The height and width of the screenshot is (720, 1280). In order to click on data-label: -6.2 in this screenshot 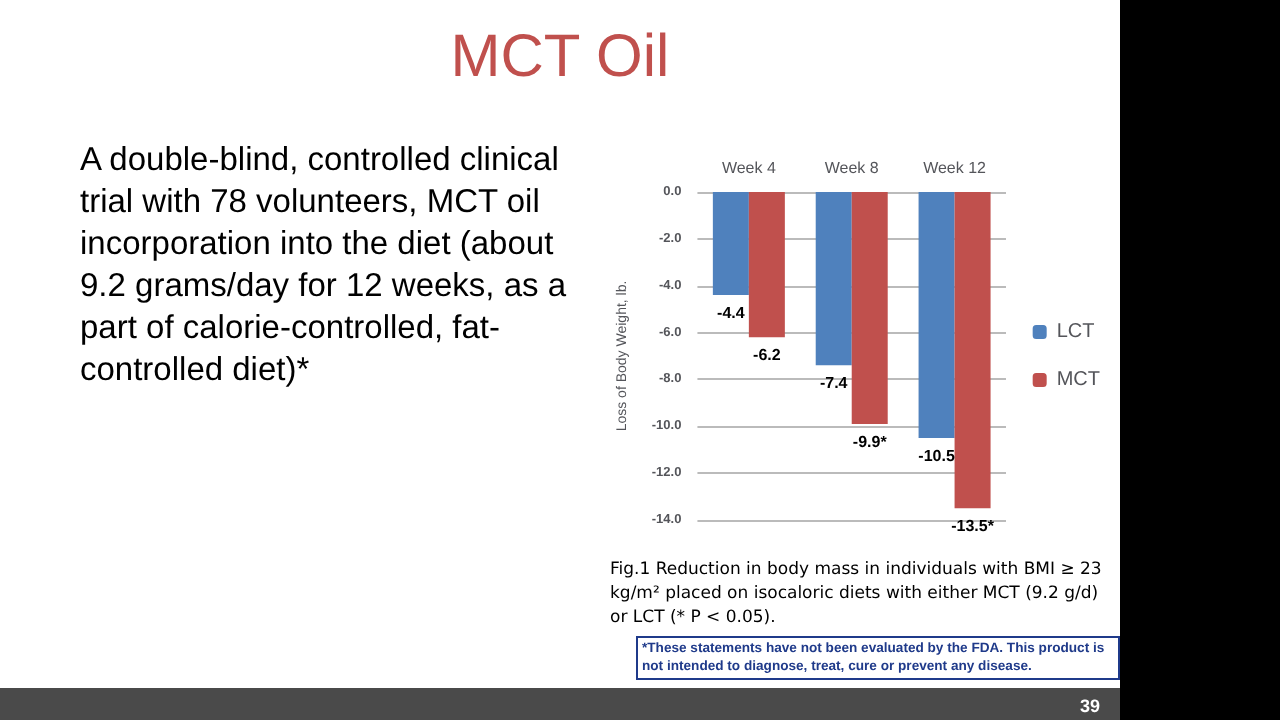, I will do `click(767, 355)`.